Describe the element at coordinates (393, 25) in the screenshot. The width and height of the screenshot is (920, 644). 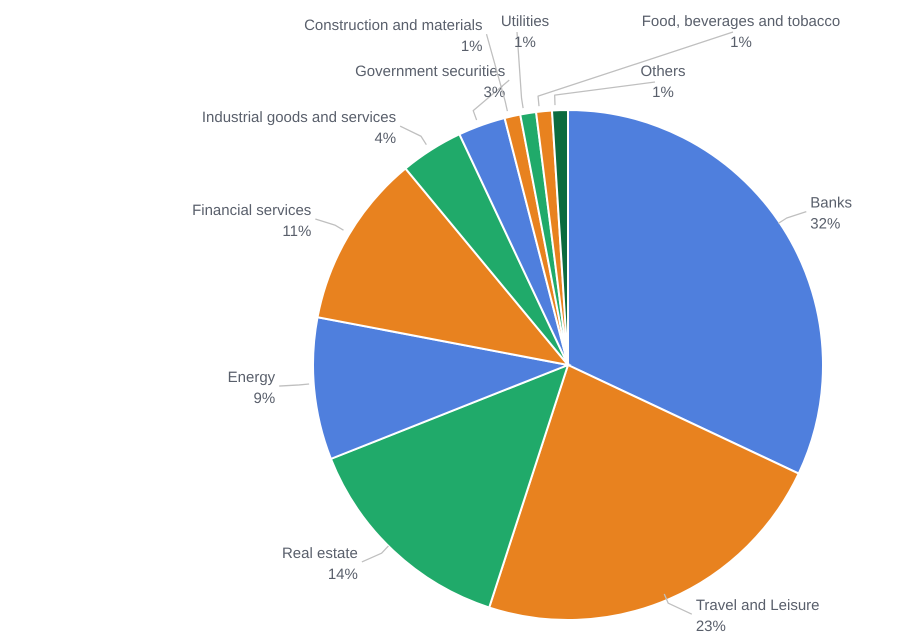
I see `slice-label: Construction and materials` at that location.